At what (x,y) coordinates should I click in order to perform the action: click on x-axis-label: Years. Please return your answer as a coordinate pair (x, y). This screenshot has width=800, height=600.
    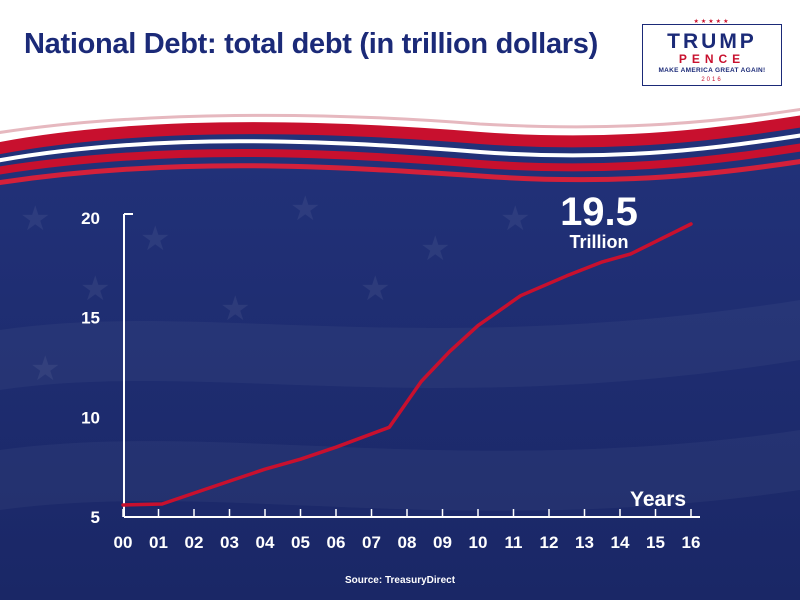
    Looking at the image, I should click on (658, 499).